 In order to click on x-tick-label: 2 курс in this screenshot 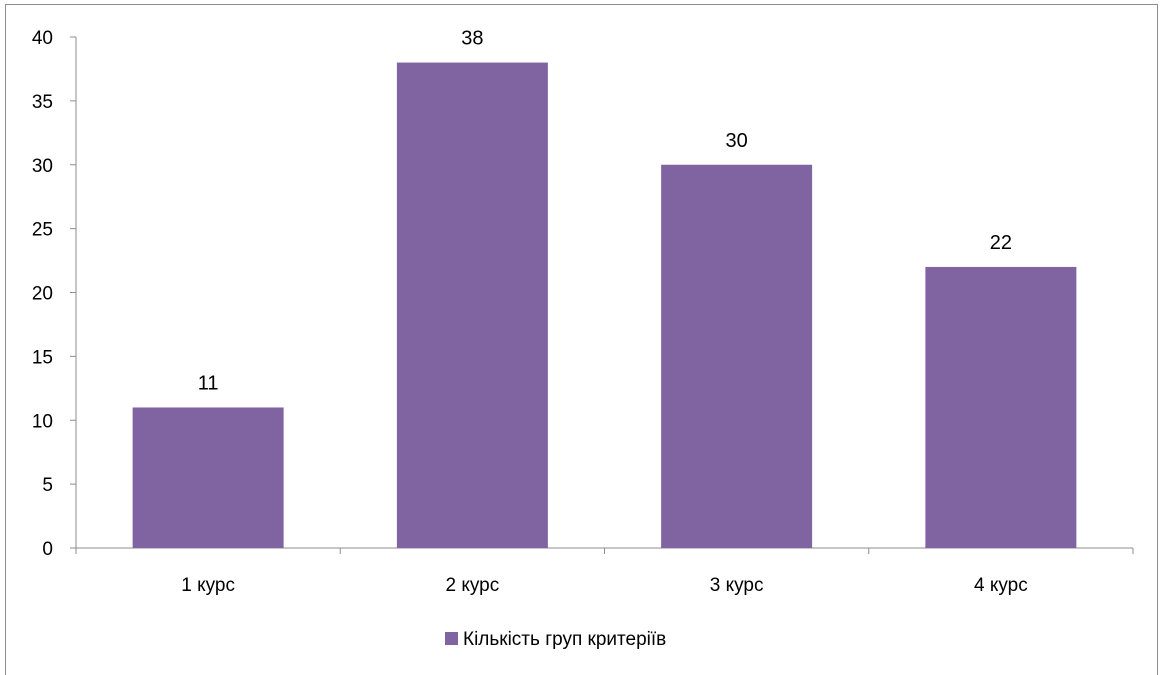, I will do `click(473, 585)`.